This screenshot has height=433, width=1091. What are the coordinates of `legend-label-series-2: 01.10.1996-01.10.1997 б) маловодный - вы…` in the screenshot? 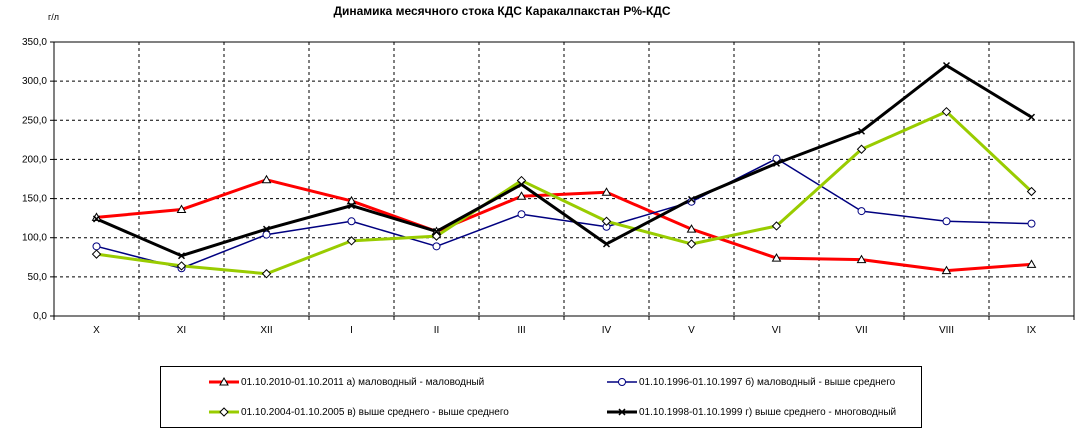 It's located at (767, 382).